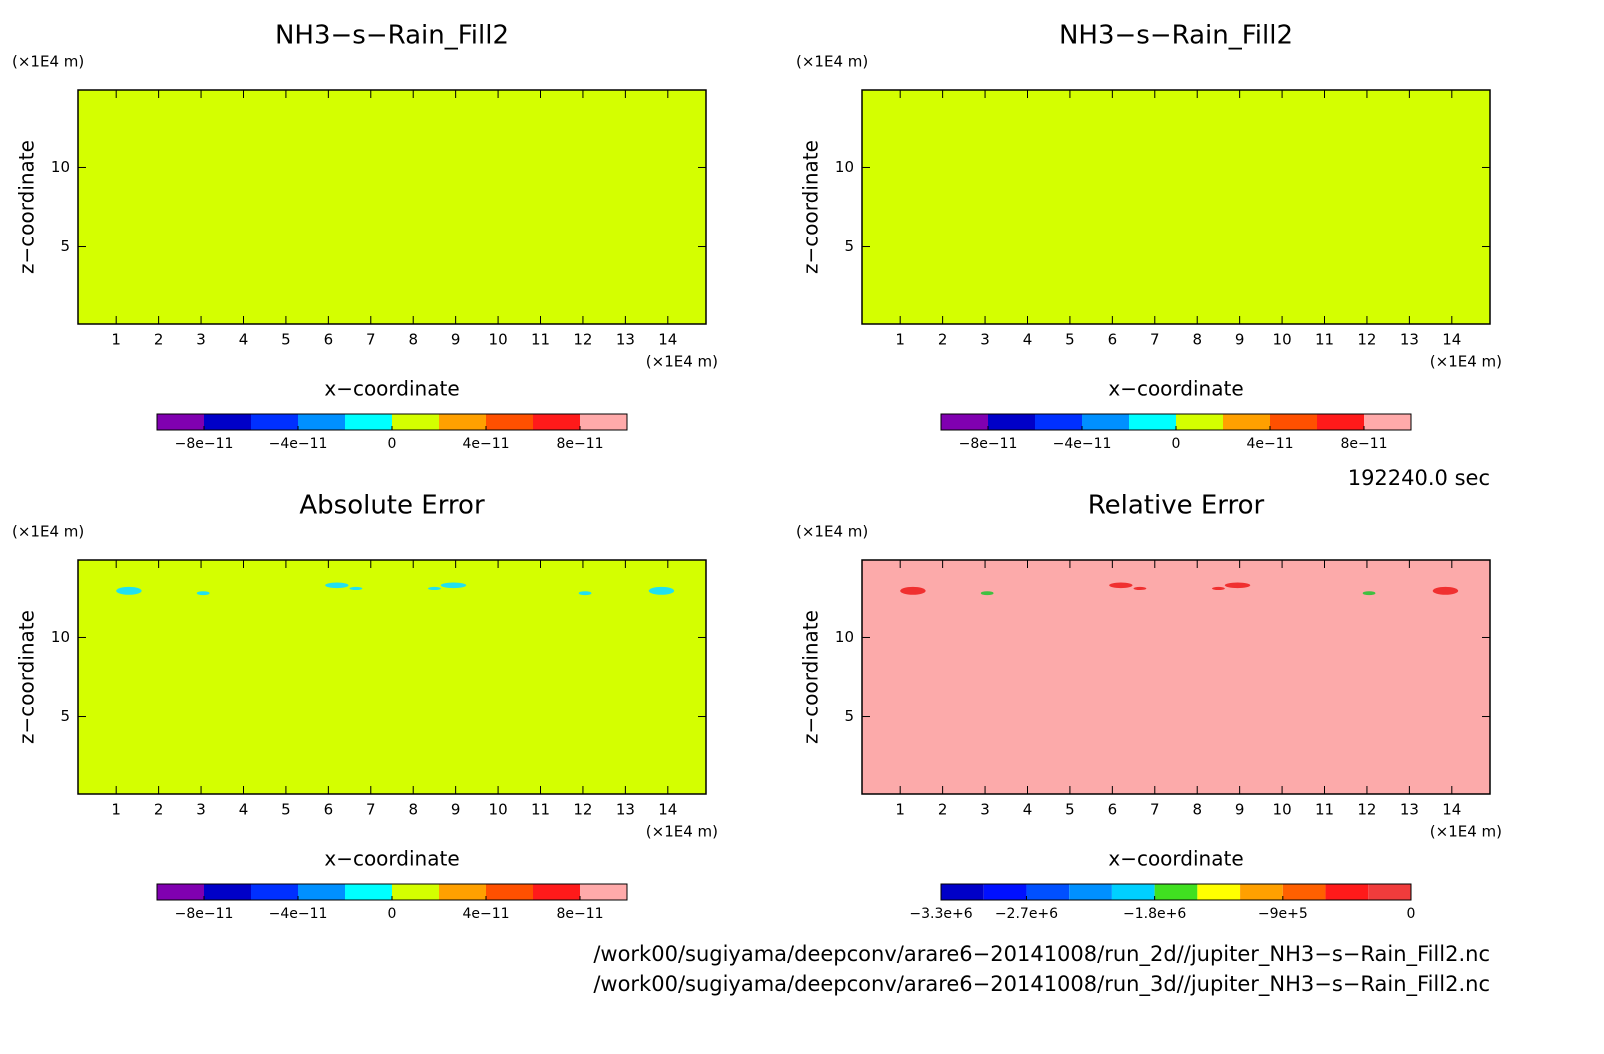 This screenshot has width=1604, height=1054. Describe the element at coordinates (900, 810) in the screenshot. I see `x-tick-label: 1` at that location.